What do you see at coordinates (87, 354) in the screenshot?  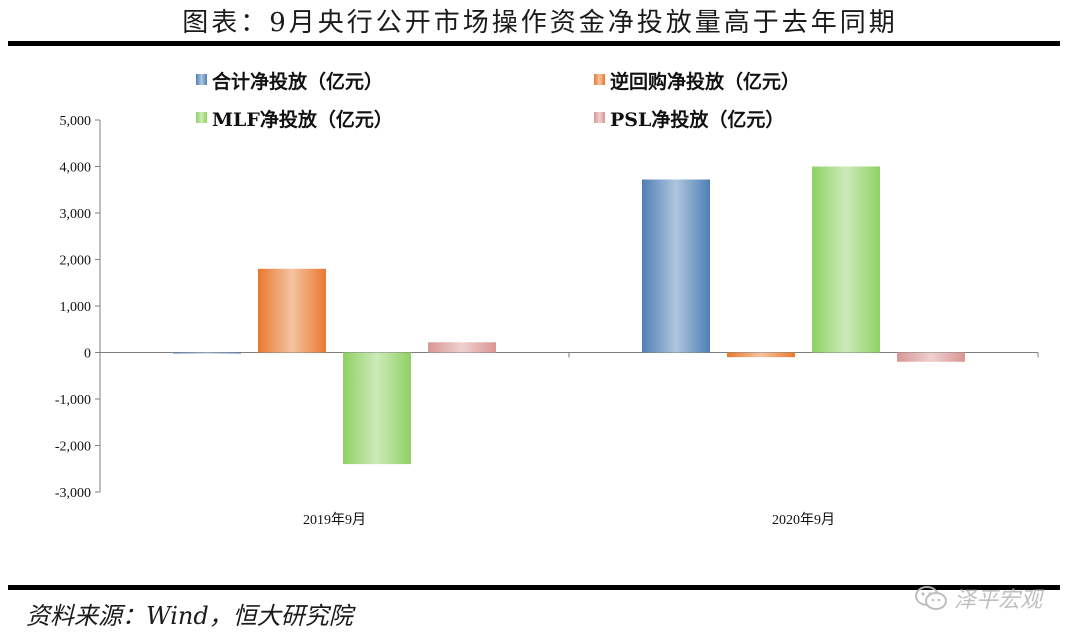 I see `y-tick-label: 0` at bounding box center [87, 354].